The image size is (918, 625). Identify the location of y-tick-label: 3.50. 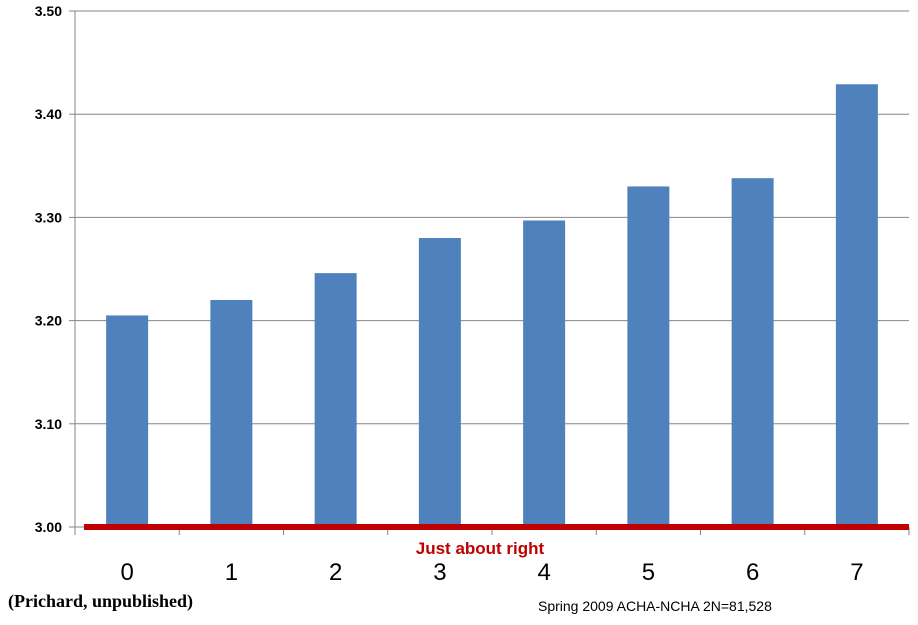
(48, 11).